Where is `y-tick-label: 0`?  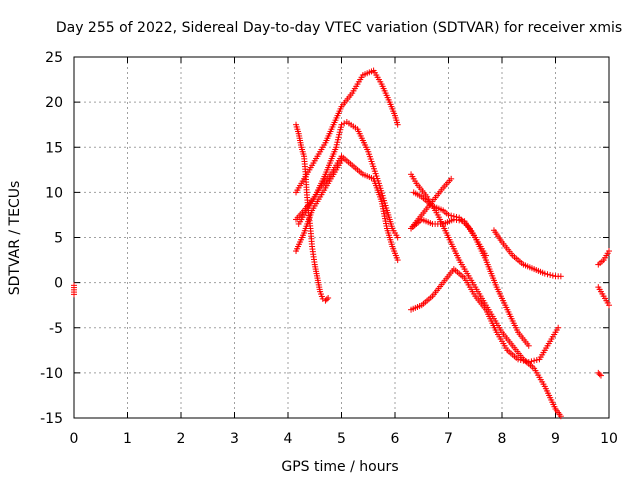 y-tick-label: 0 is located at coordinates (58, 284).